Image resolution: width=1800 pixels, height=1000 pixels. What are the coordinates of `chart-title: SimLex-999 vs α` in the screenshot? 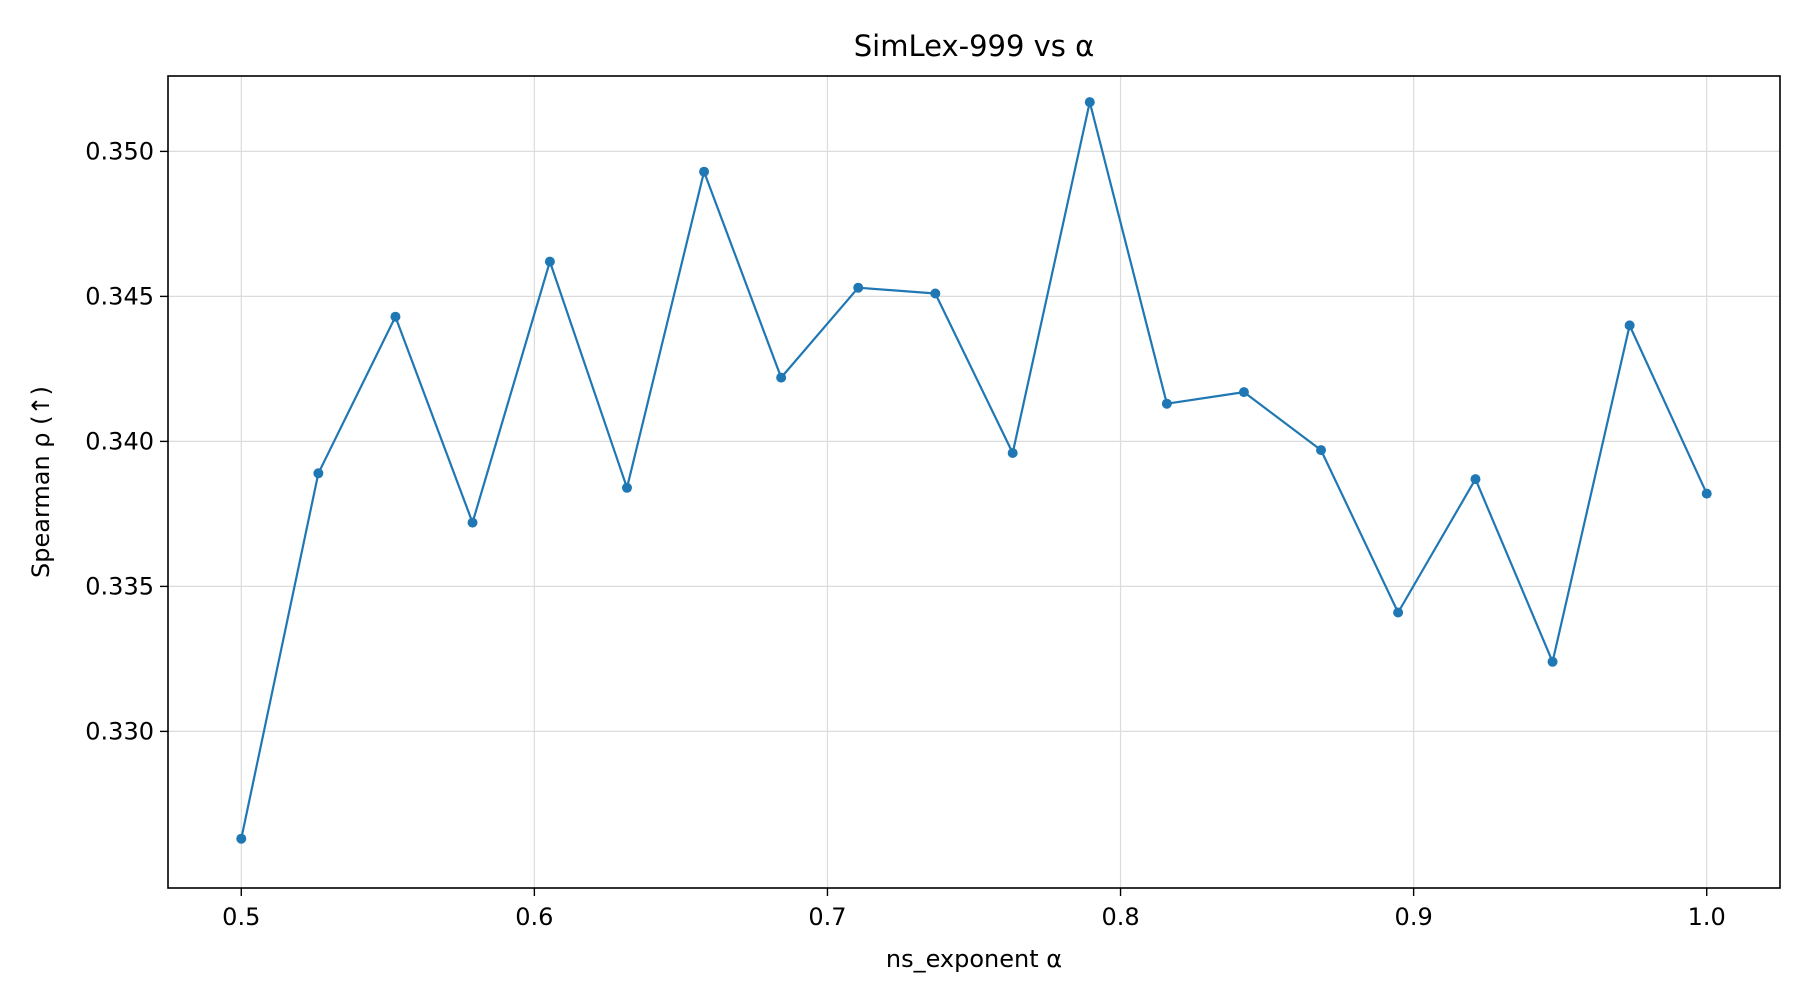 It's located at (974, 46).